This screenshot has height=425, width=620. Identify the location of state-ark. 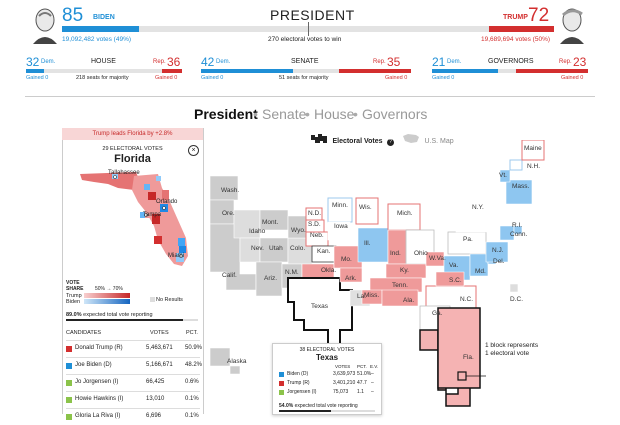
(351, 275).